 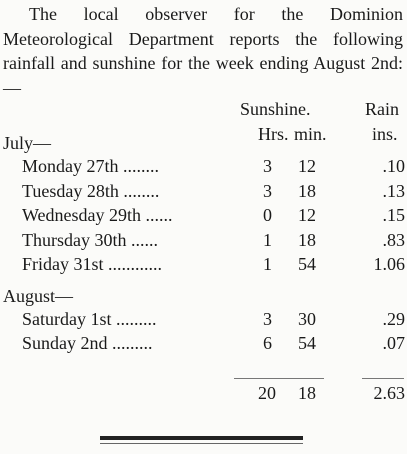 What do you see at coordinates (394, 190) in the screenshot?
I see `rain-cell: .13` at bounding box center [394, 190].